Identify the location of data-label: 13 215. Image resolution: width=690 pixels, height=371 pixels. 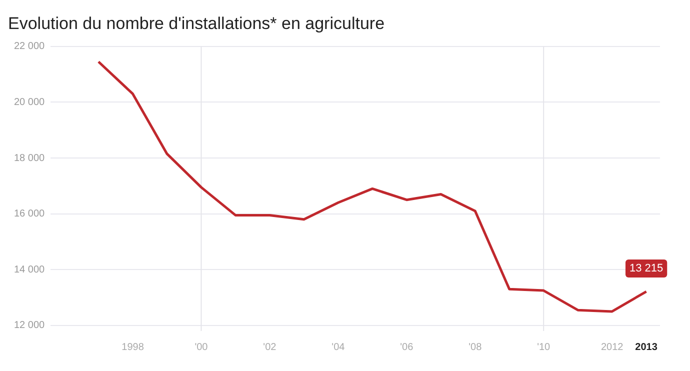
(646, 268).